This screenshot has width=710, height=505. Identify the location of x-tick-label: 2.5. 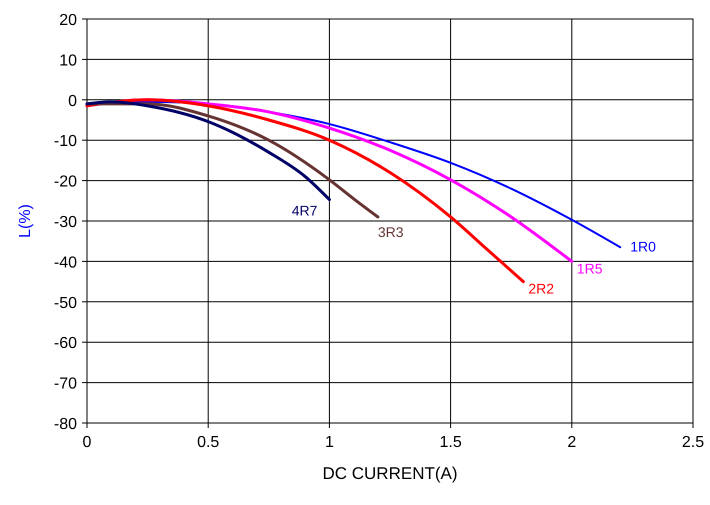
(693, 442).